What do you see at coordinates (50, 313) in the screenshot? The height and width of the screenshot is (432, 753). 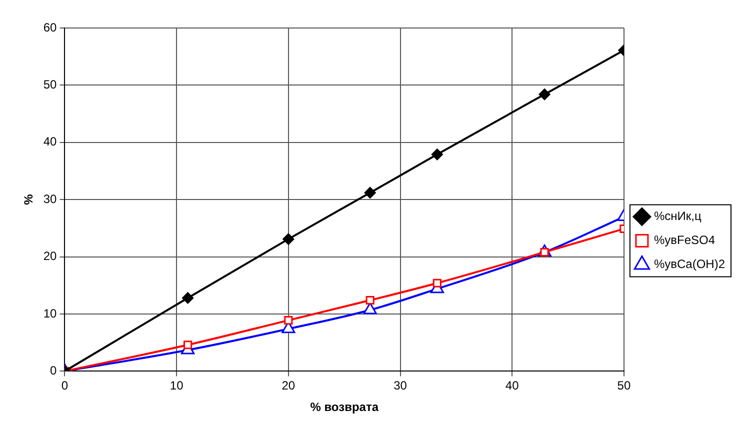 I see `y-tick-label: 10` at bounding box center [50, 313].